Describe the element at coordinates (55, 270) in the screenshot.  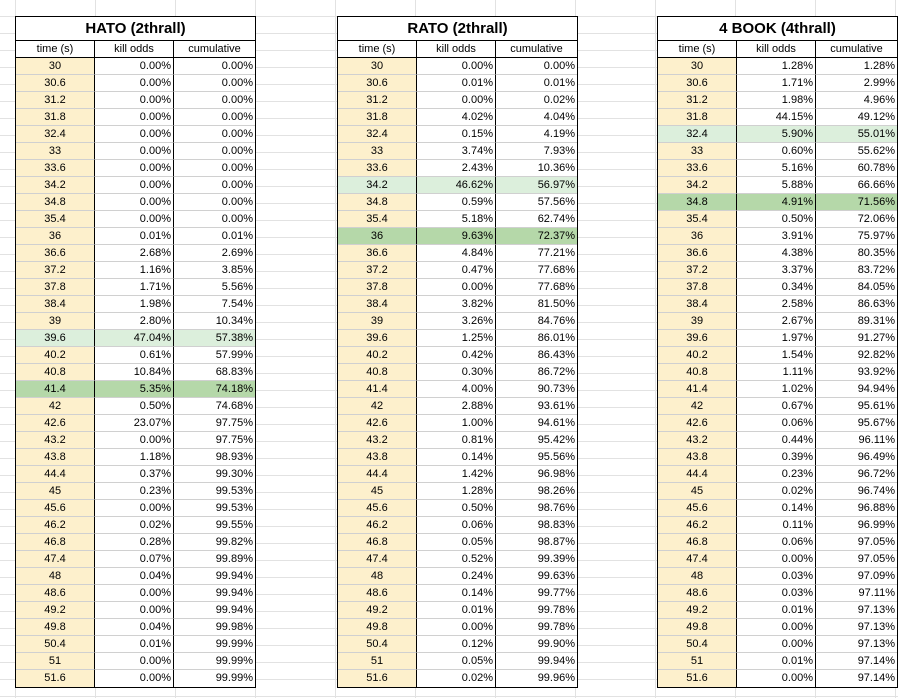
I see `cell-time: 37.2` at that location.